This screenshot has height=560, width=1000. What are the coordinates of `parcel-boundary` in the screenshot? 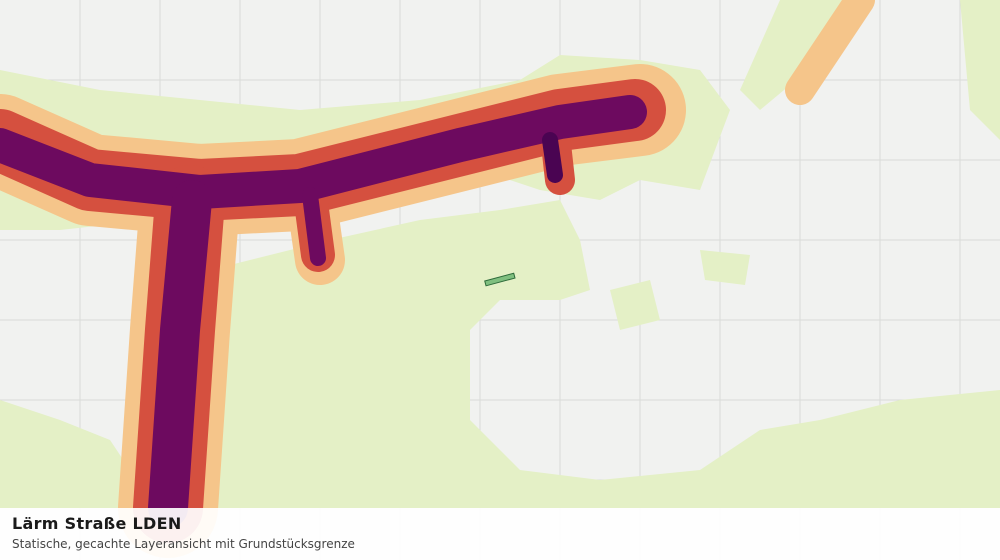 It's located at (500, 279).